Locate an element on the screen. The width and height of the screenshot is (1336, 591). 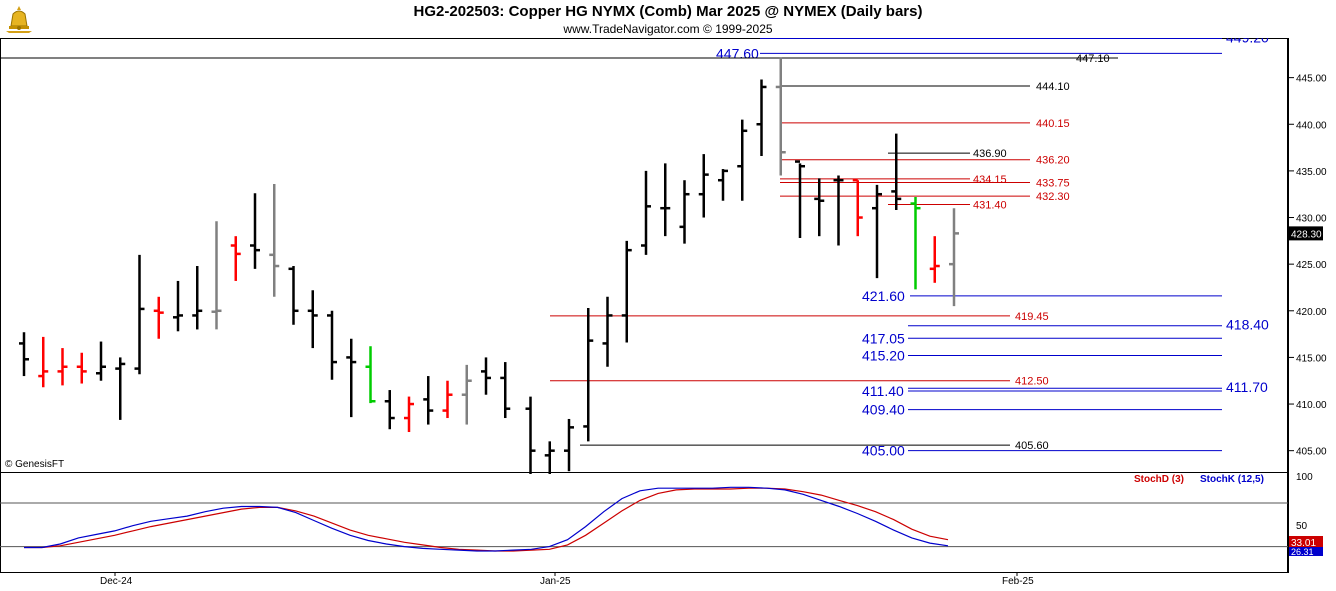
level-label: 415.20 is located at coordinates (883, 356).